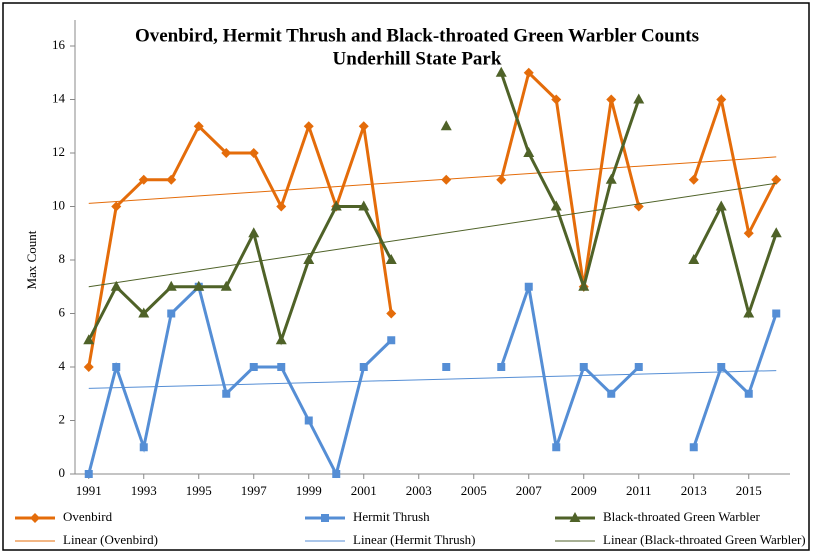 The width and height of the screenshot is (813, 559). What do you see at coordinates (639, 490) in the screenshot?
I see `x-tick-label: 2011` at bounding box center [639, 490].